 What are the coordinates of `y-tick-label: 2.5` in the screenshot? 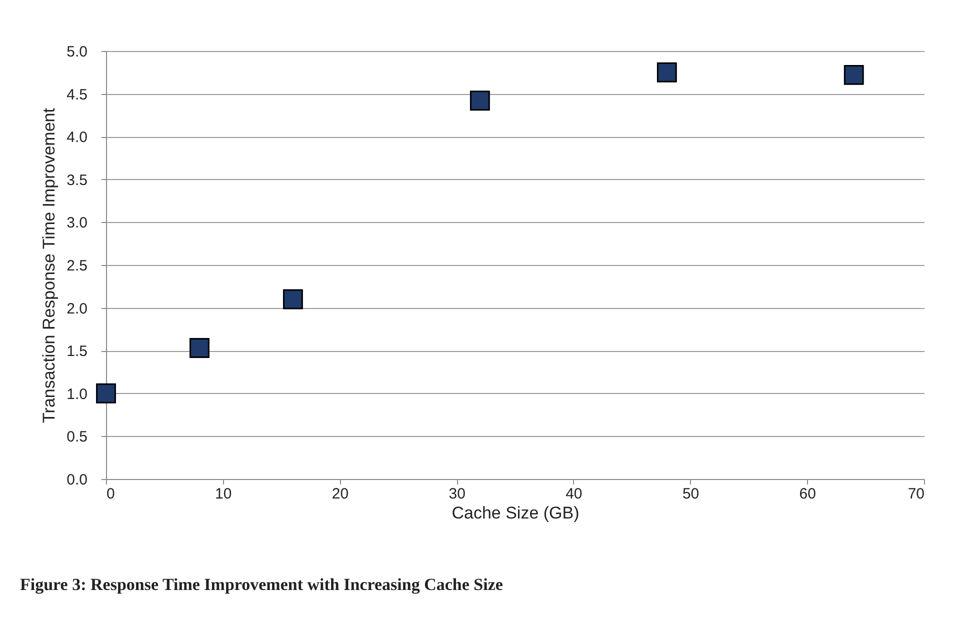 It's located at (77, 266).